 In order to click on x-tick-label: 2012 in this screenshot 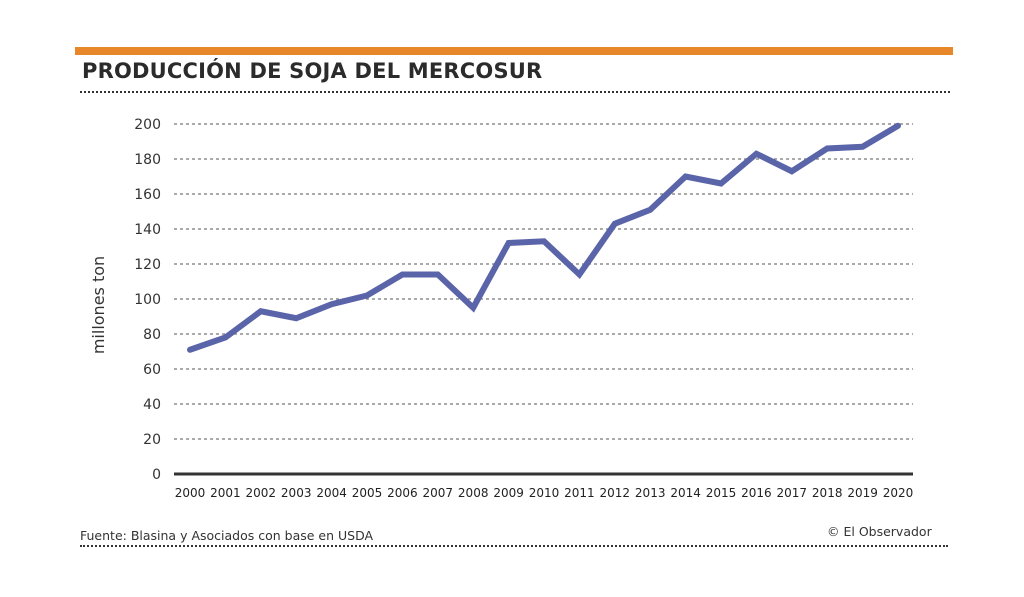, I will do `click(615, 493)`.